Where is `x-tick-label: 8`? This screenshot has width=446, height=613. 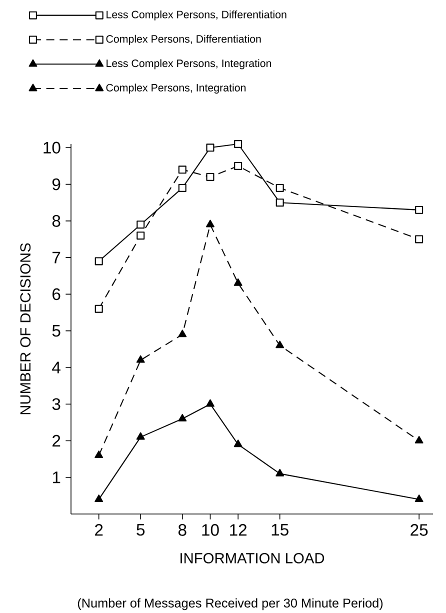 x-tick-label: 8 is located at coordinates (182, 530).